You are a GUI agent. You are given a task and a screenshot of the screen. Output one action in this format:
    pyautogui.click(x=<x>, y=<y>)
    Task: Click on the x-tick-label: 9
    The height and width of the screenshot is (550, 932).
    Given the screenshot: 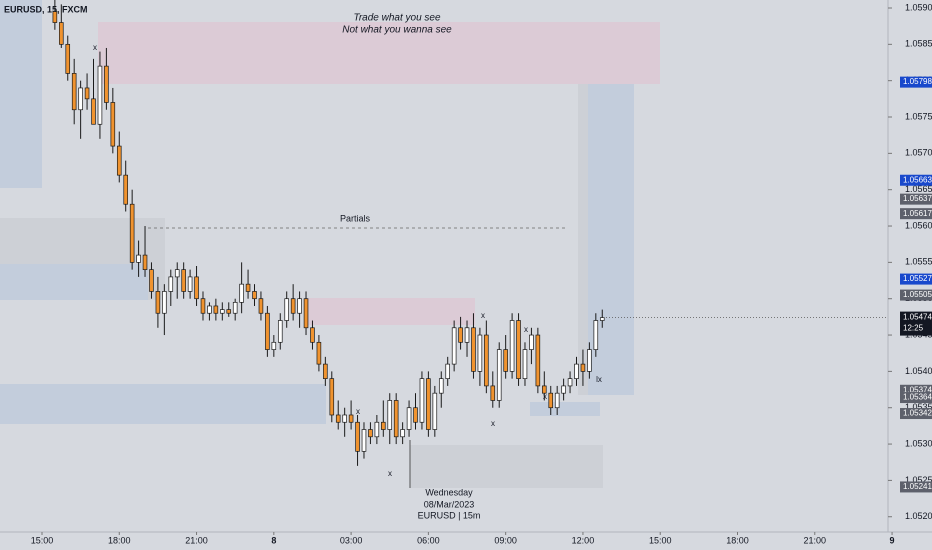 What is the action you would take?
    pyautogui.click(x=892, y=540)
    